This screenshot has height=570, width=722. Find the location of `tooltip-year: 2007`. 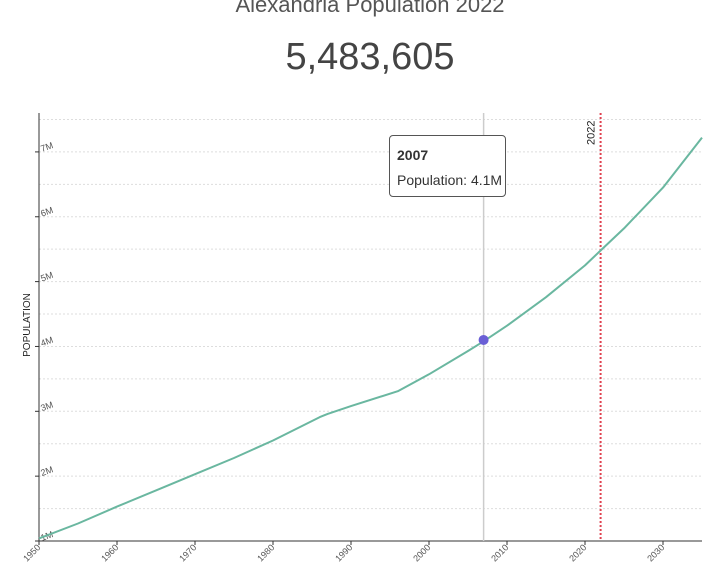

tooltip-year: 2007 is located at coordinates (413, 155).